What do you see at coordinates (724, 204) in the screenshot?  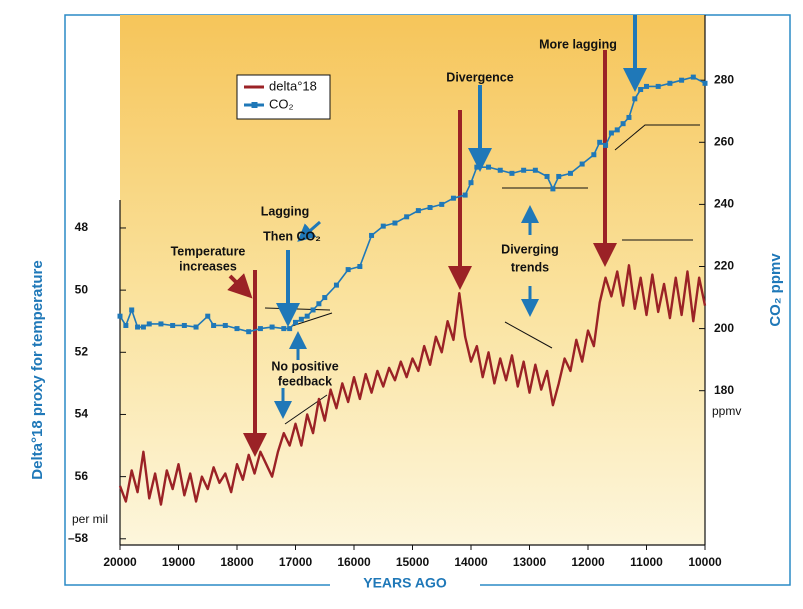 I see `y2-tick-label: 240` at bounding box center [724, 204].